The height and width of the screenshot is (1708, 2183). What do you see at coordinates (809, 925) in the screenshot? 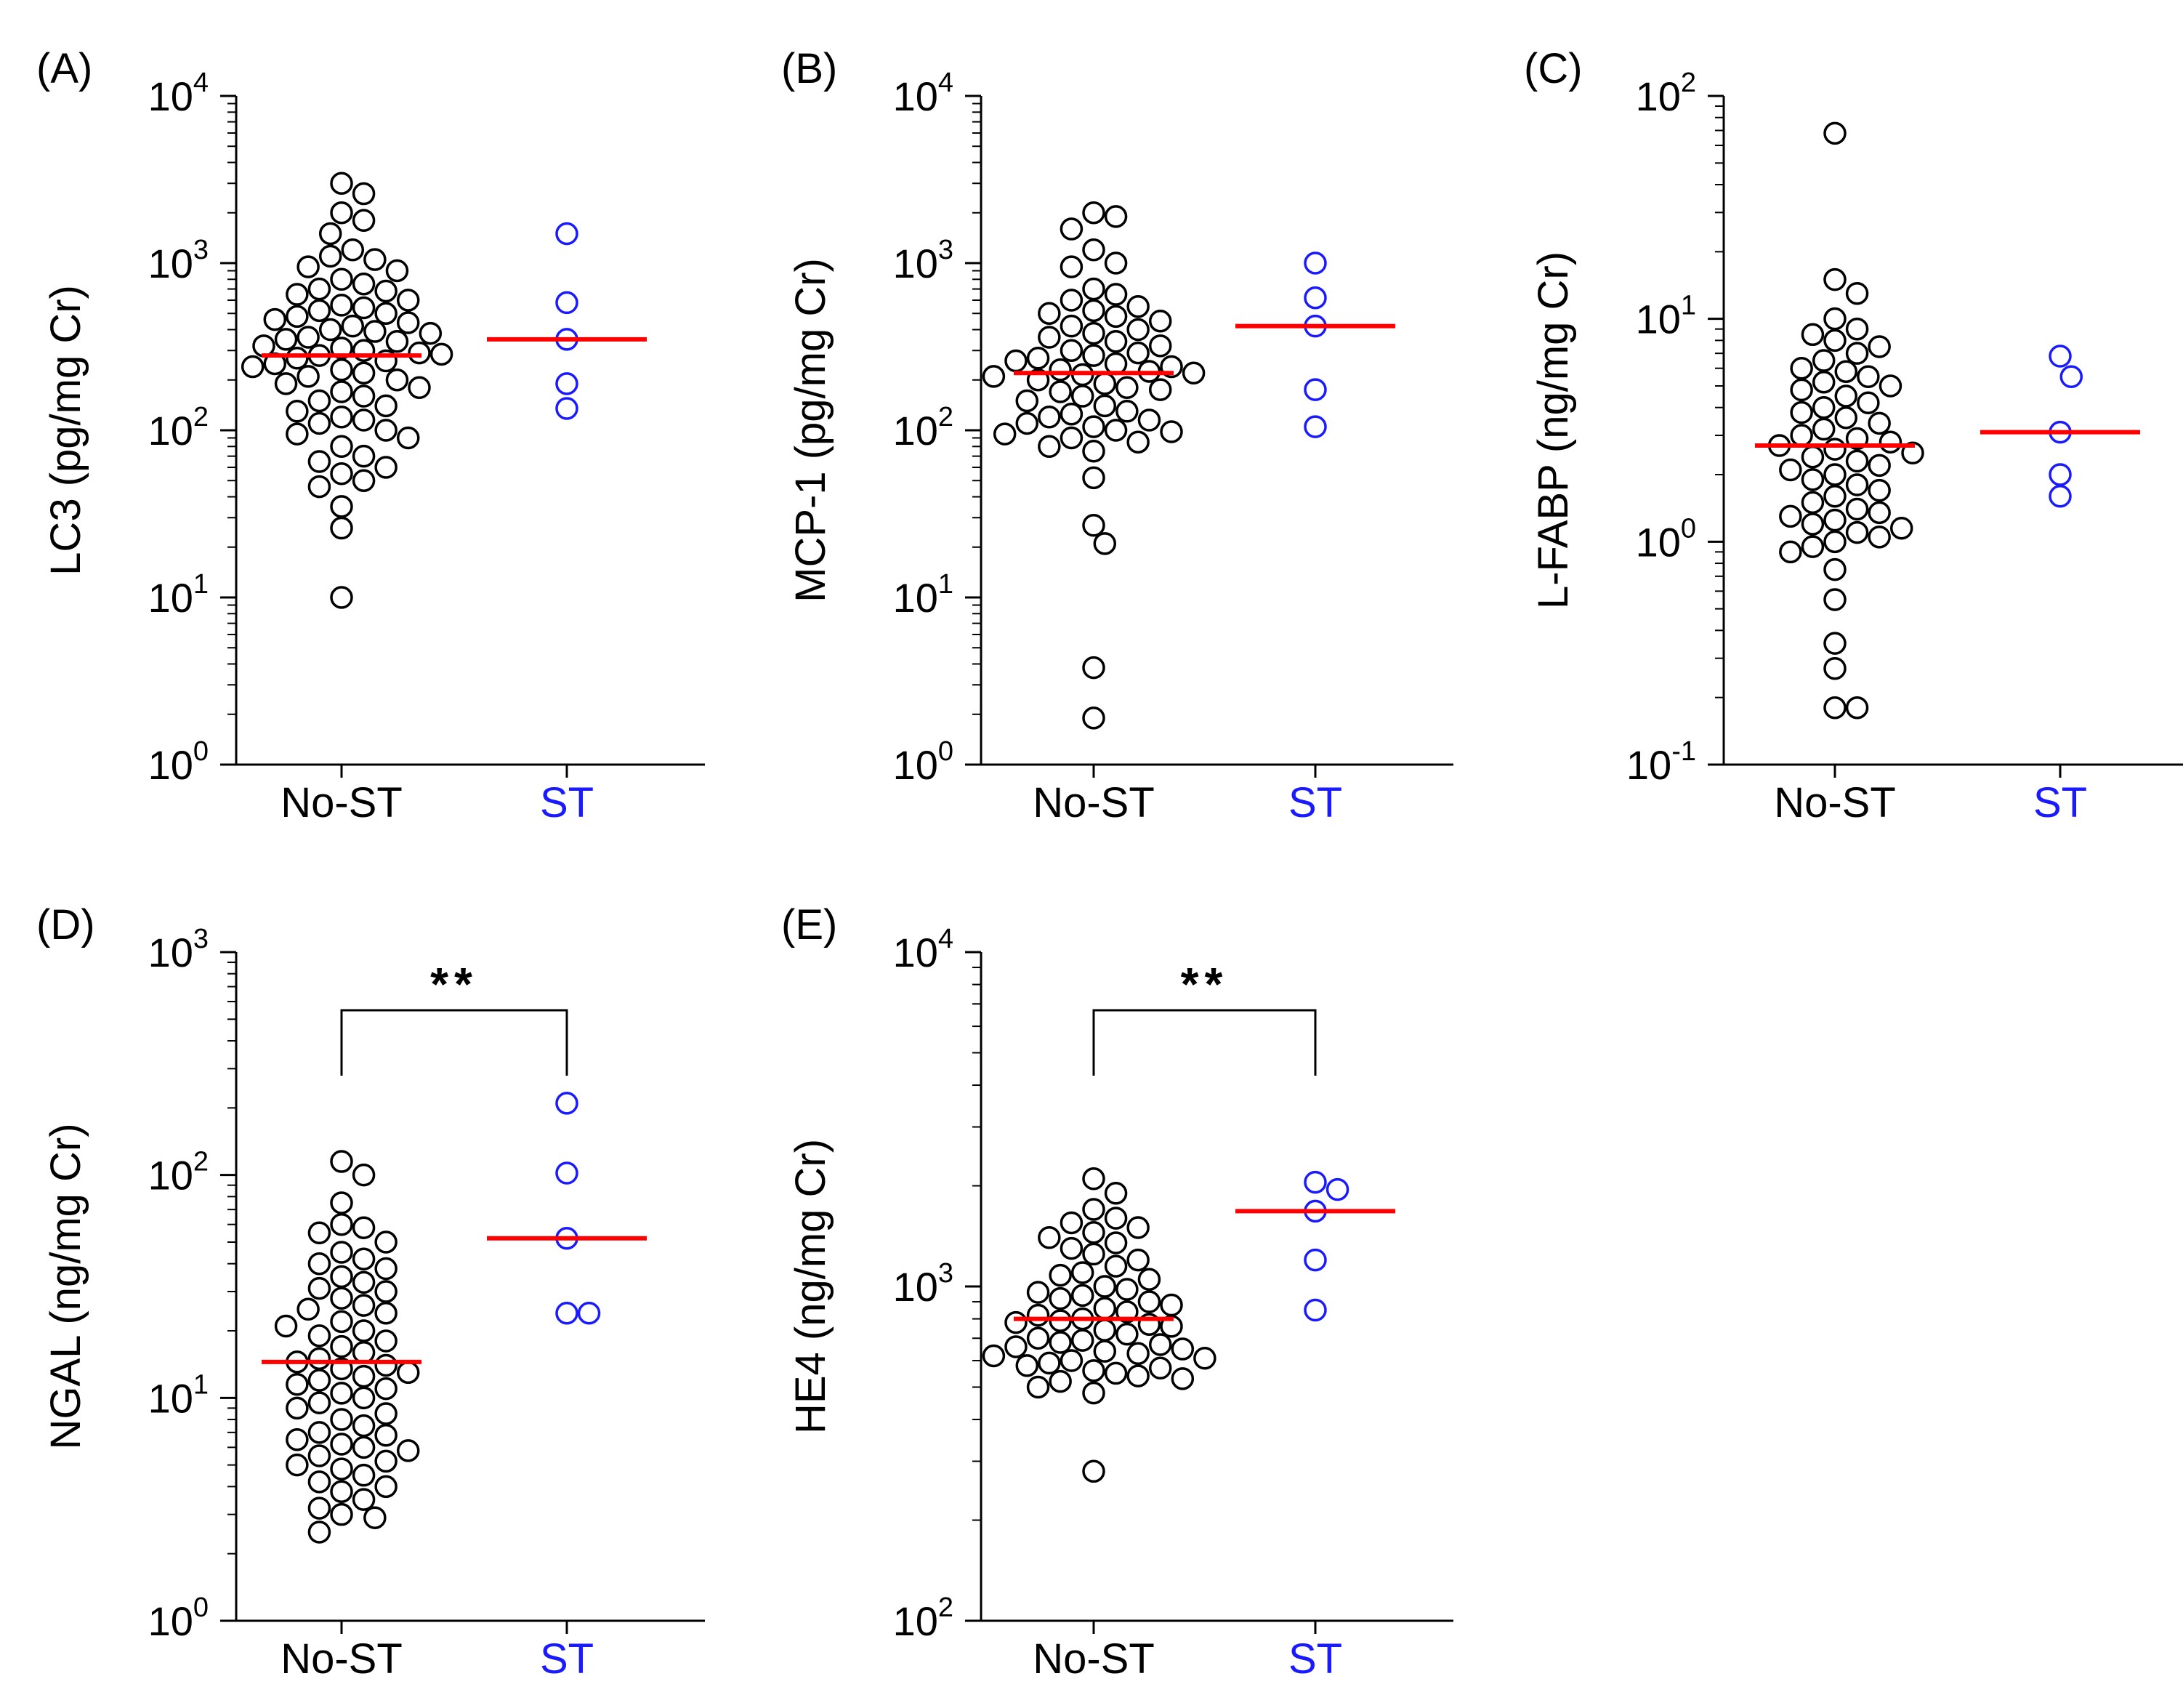
I see `panel-label: (E)` at bounding box center [809, 925].